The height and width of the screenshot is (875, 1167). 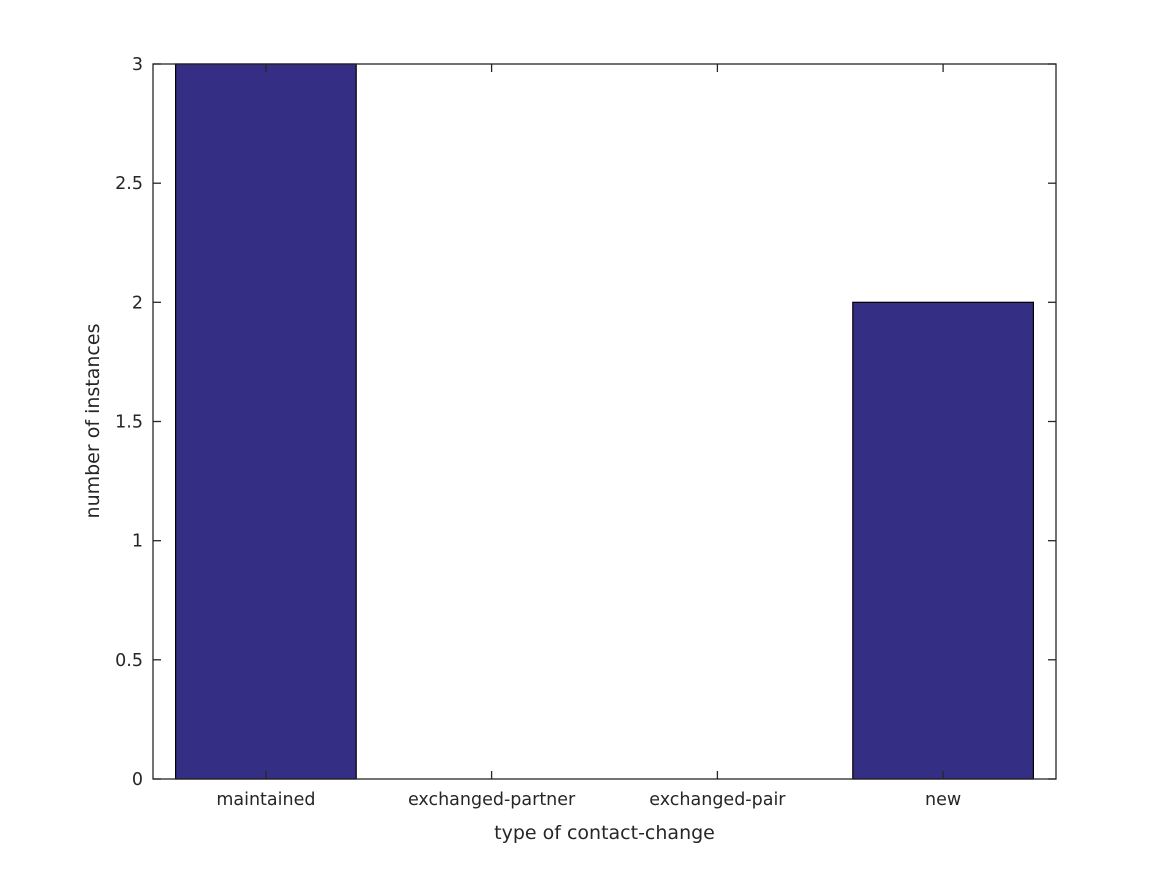 What do you see at coordinates (93, 421) in the screenshot?
I see `y-axis-label: number of instances` at bounding box center [93, 421].